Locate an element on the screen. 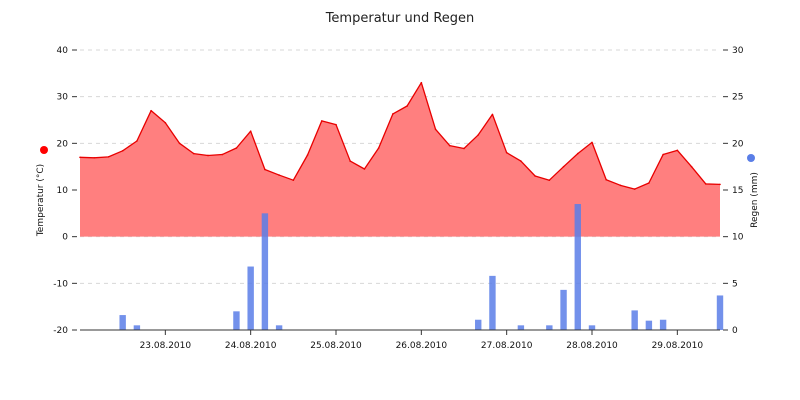 This screenshot has height=400, width=800. y-right-tick-label: 5 is located at coordinates (735, 284).